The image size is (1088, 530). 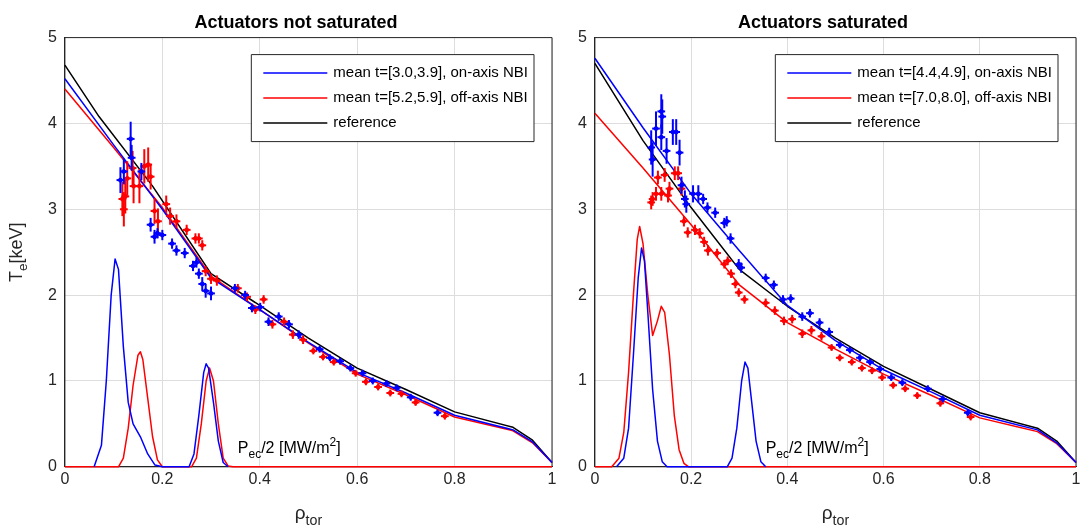 What do you see at coordinates (430, 97) in the screenshot?
I see `legend-label: mean t=[5.2,5.9], off-axis NBI` at bounding box center [430, 97].